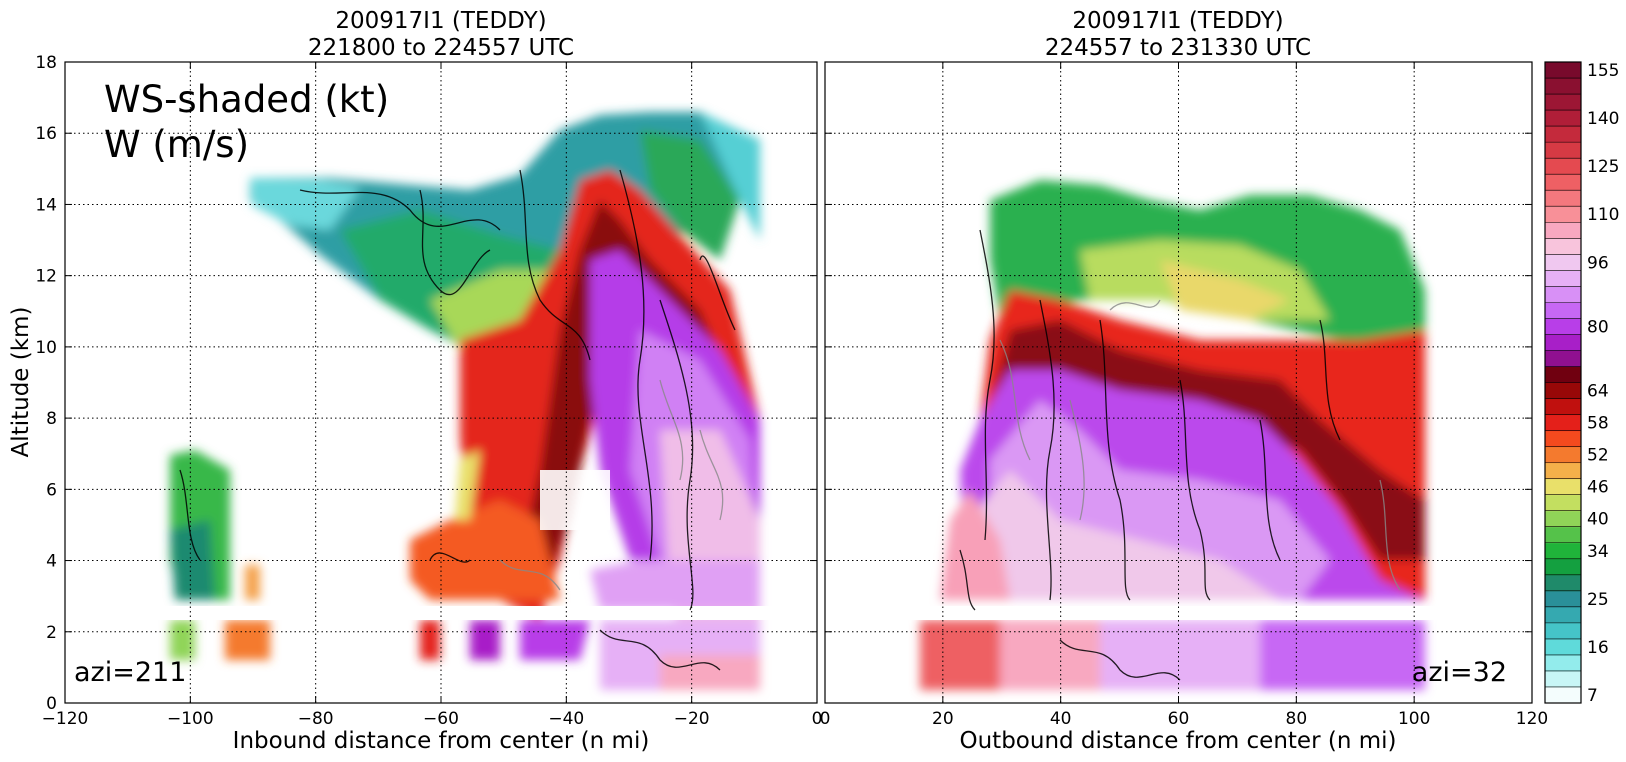  Describe the element at coordinates (190, 719) in the screenshot. I see `x-tick-label: −100` at that location.